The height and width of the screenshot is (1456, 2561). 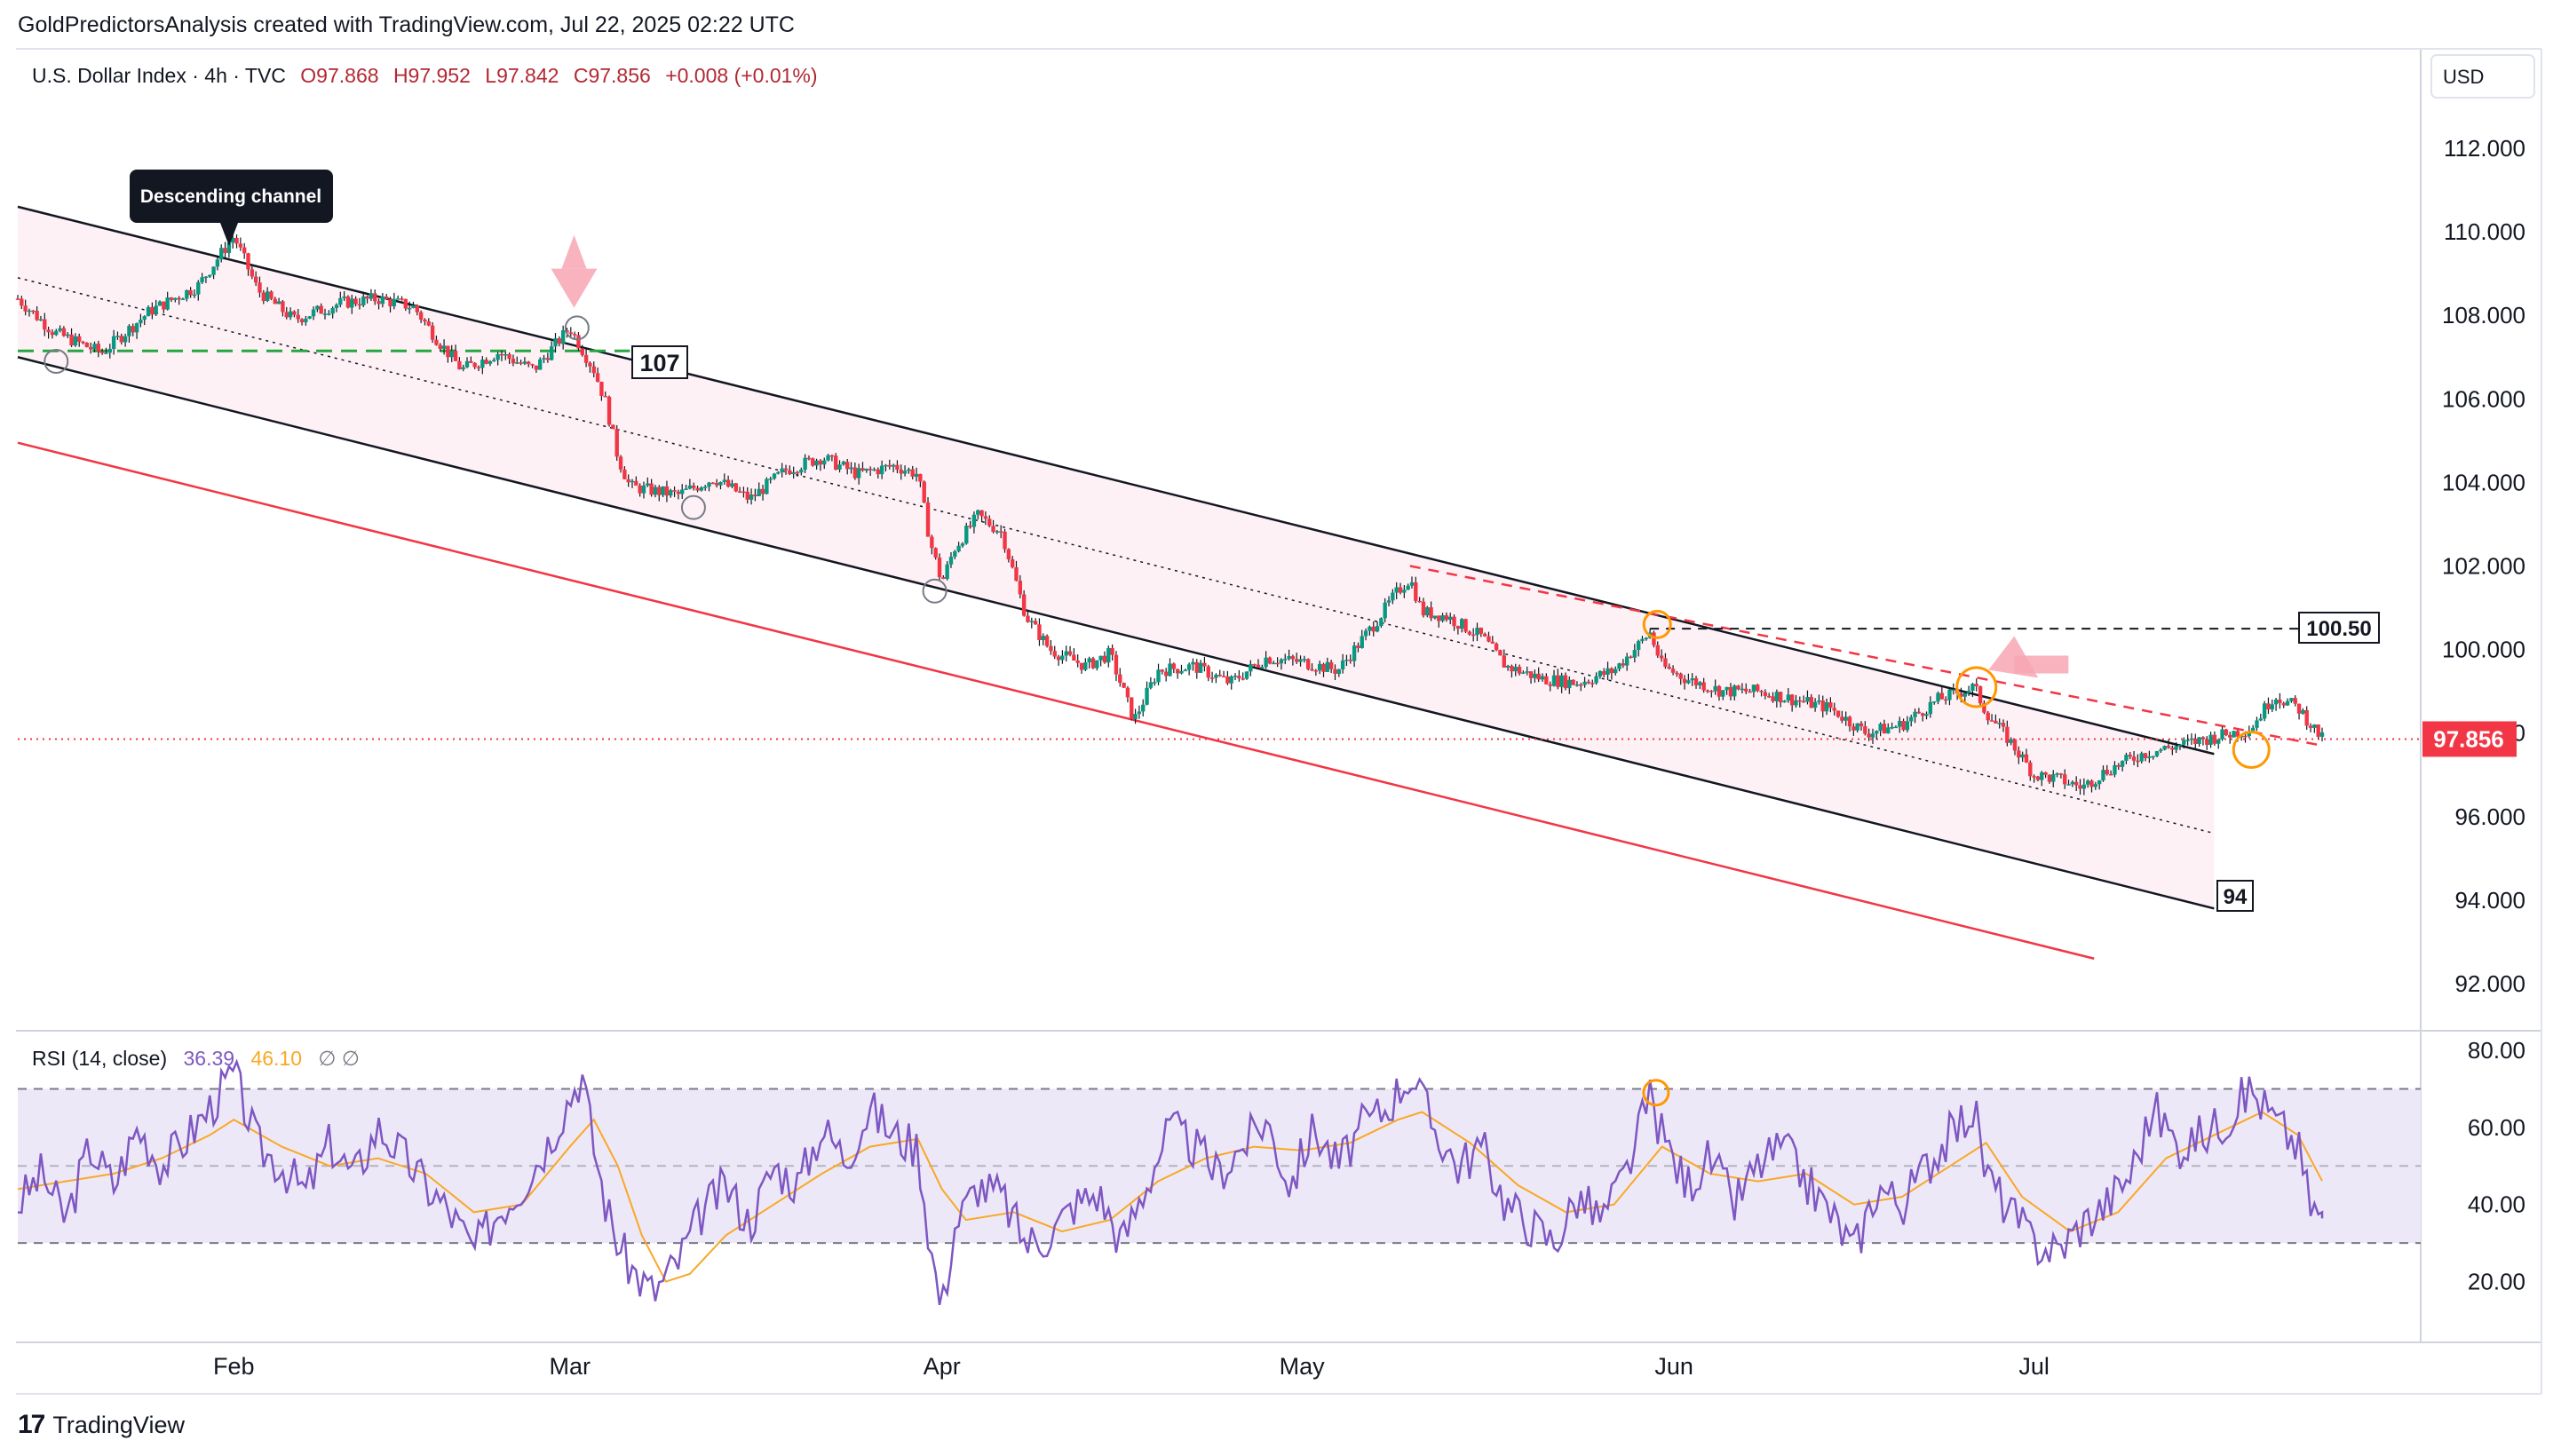 I want to click on rsi-extra-values: ∅ ∅, so click(x=338, y=1058).